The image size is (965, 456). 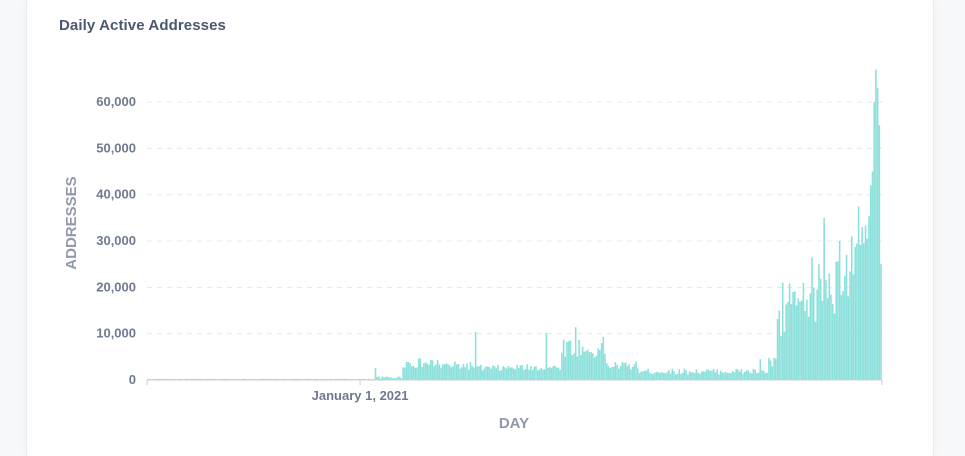 I want to click on y-tick-label: 10,000, so click(x=116, y=333).